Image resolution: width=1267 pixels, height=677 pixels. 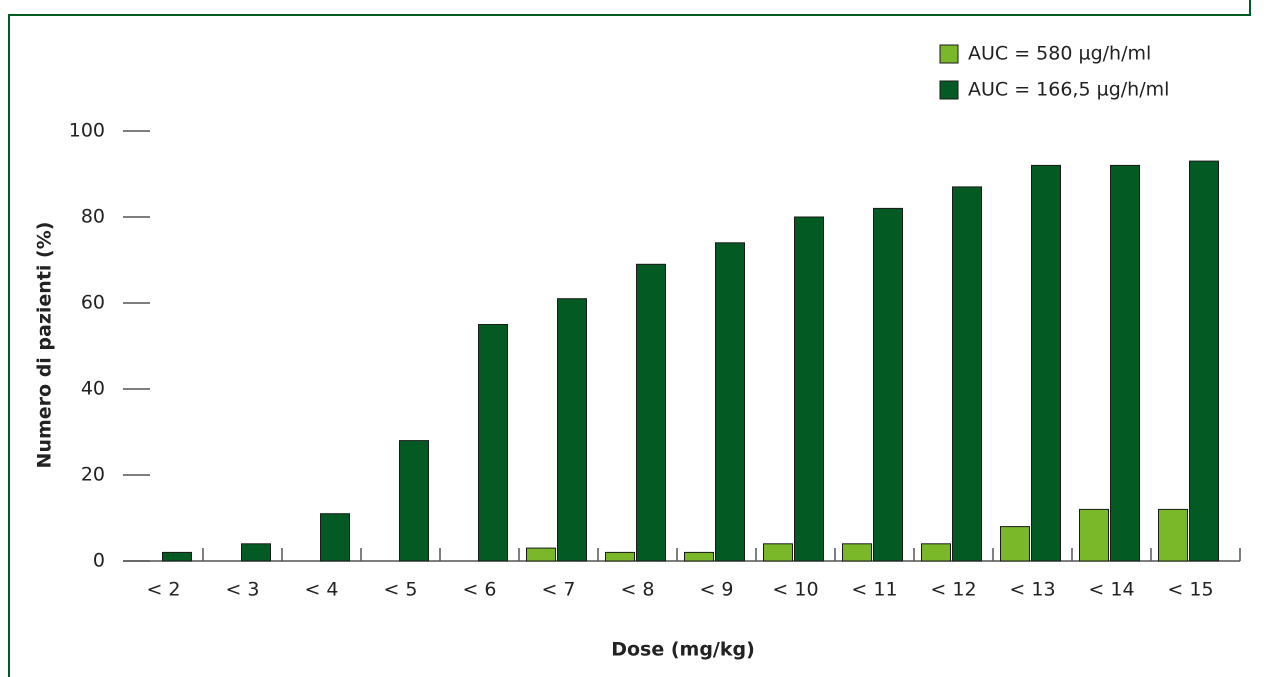 What do you see at coordinates (93, 217) in the screenshot?
I see `y-tick-label: 80` at bounding box center [93, 217].